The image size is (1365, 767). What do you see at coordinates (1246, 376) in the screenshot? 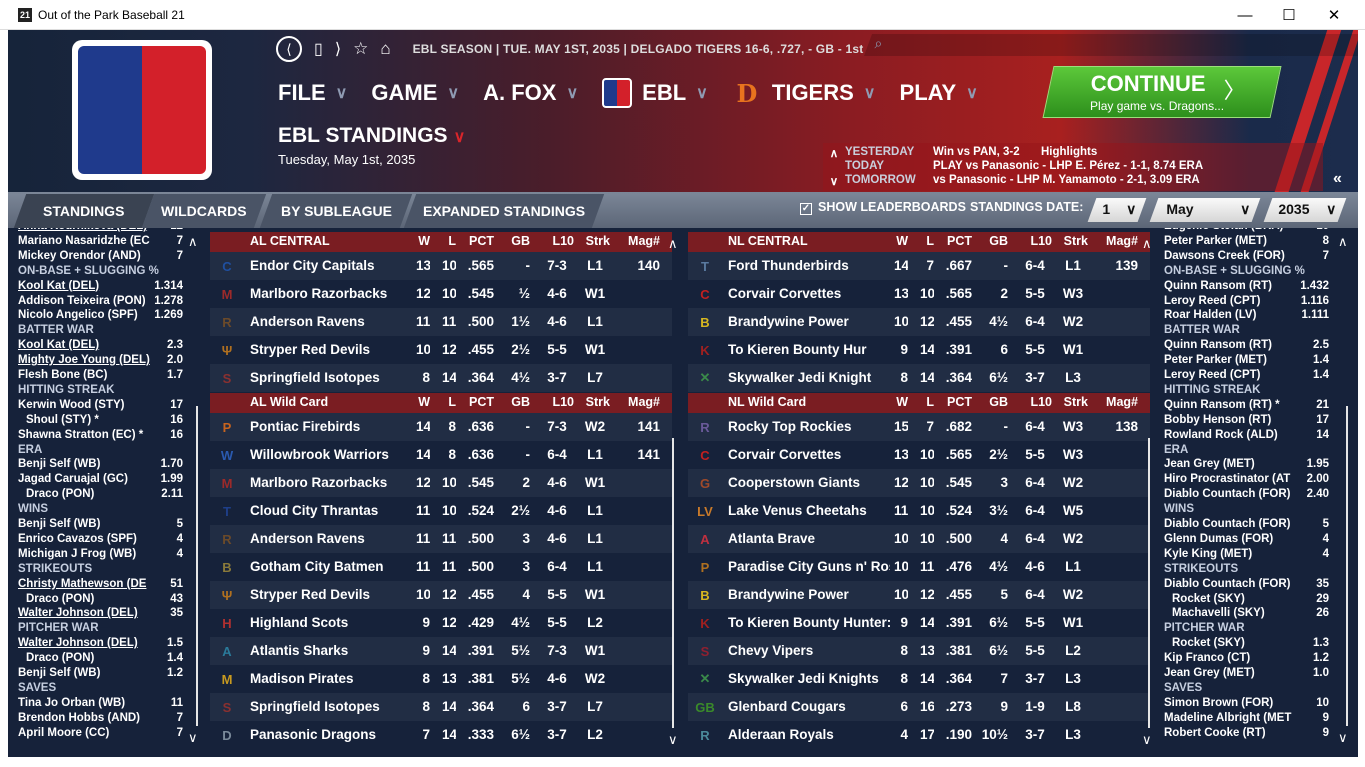
I see `leader-row: Leroy Reed (CPT) 1.4` at bounding box center [1246, 376].